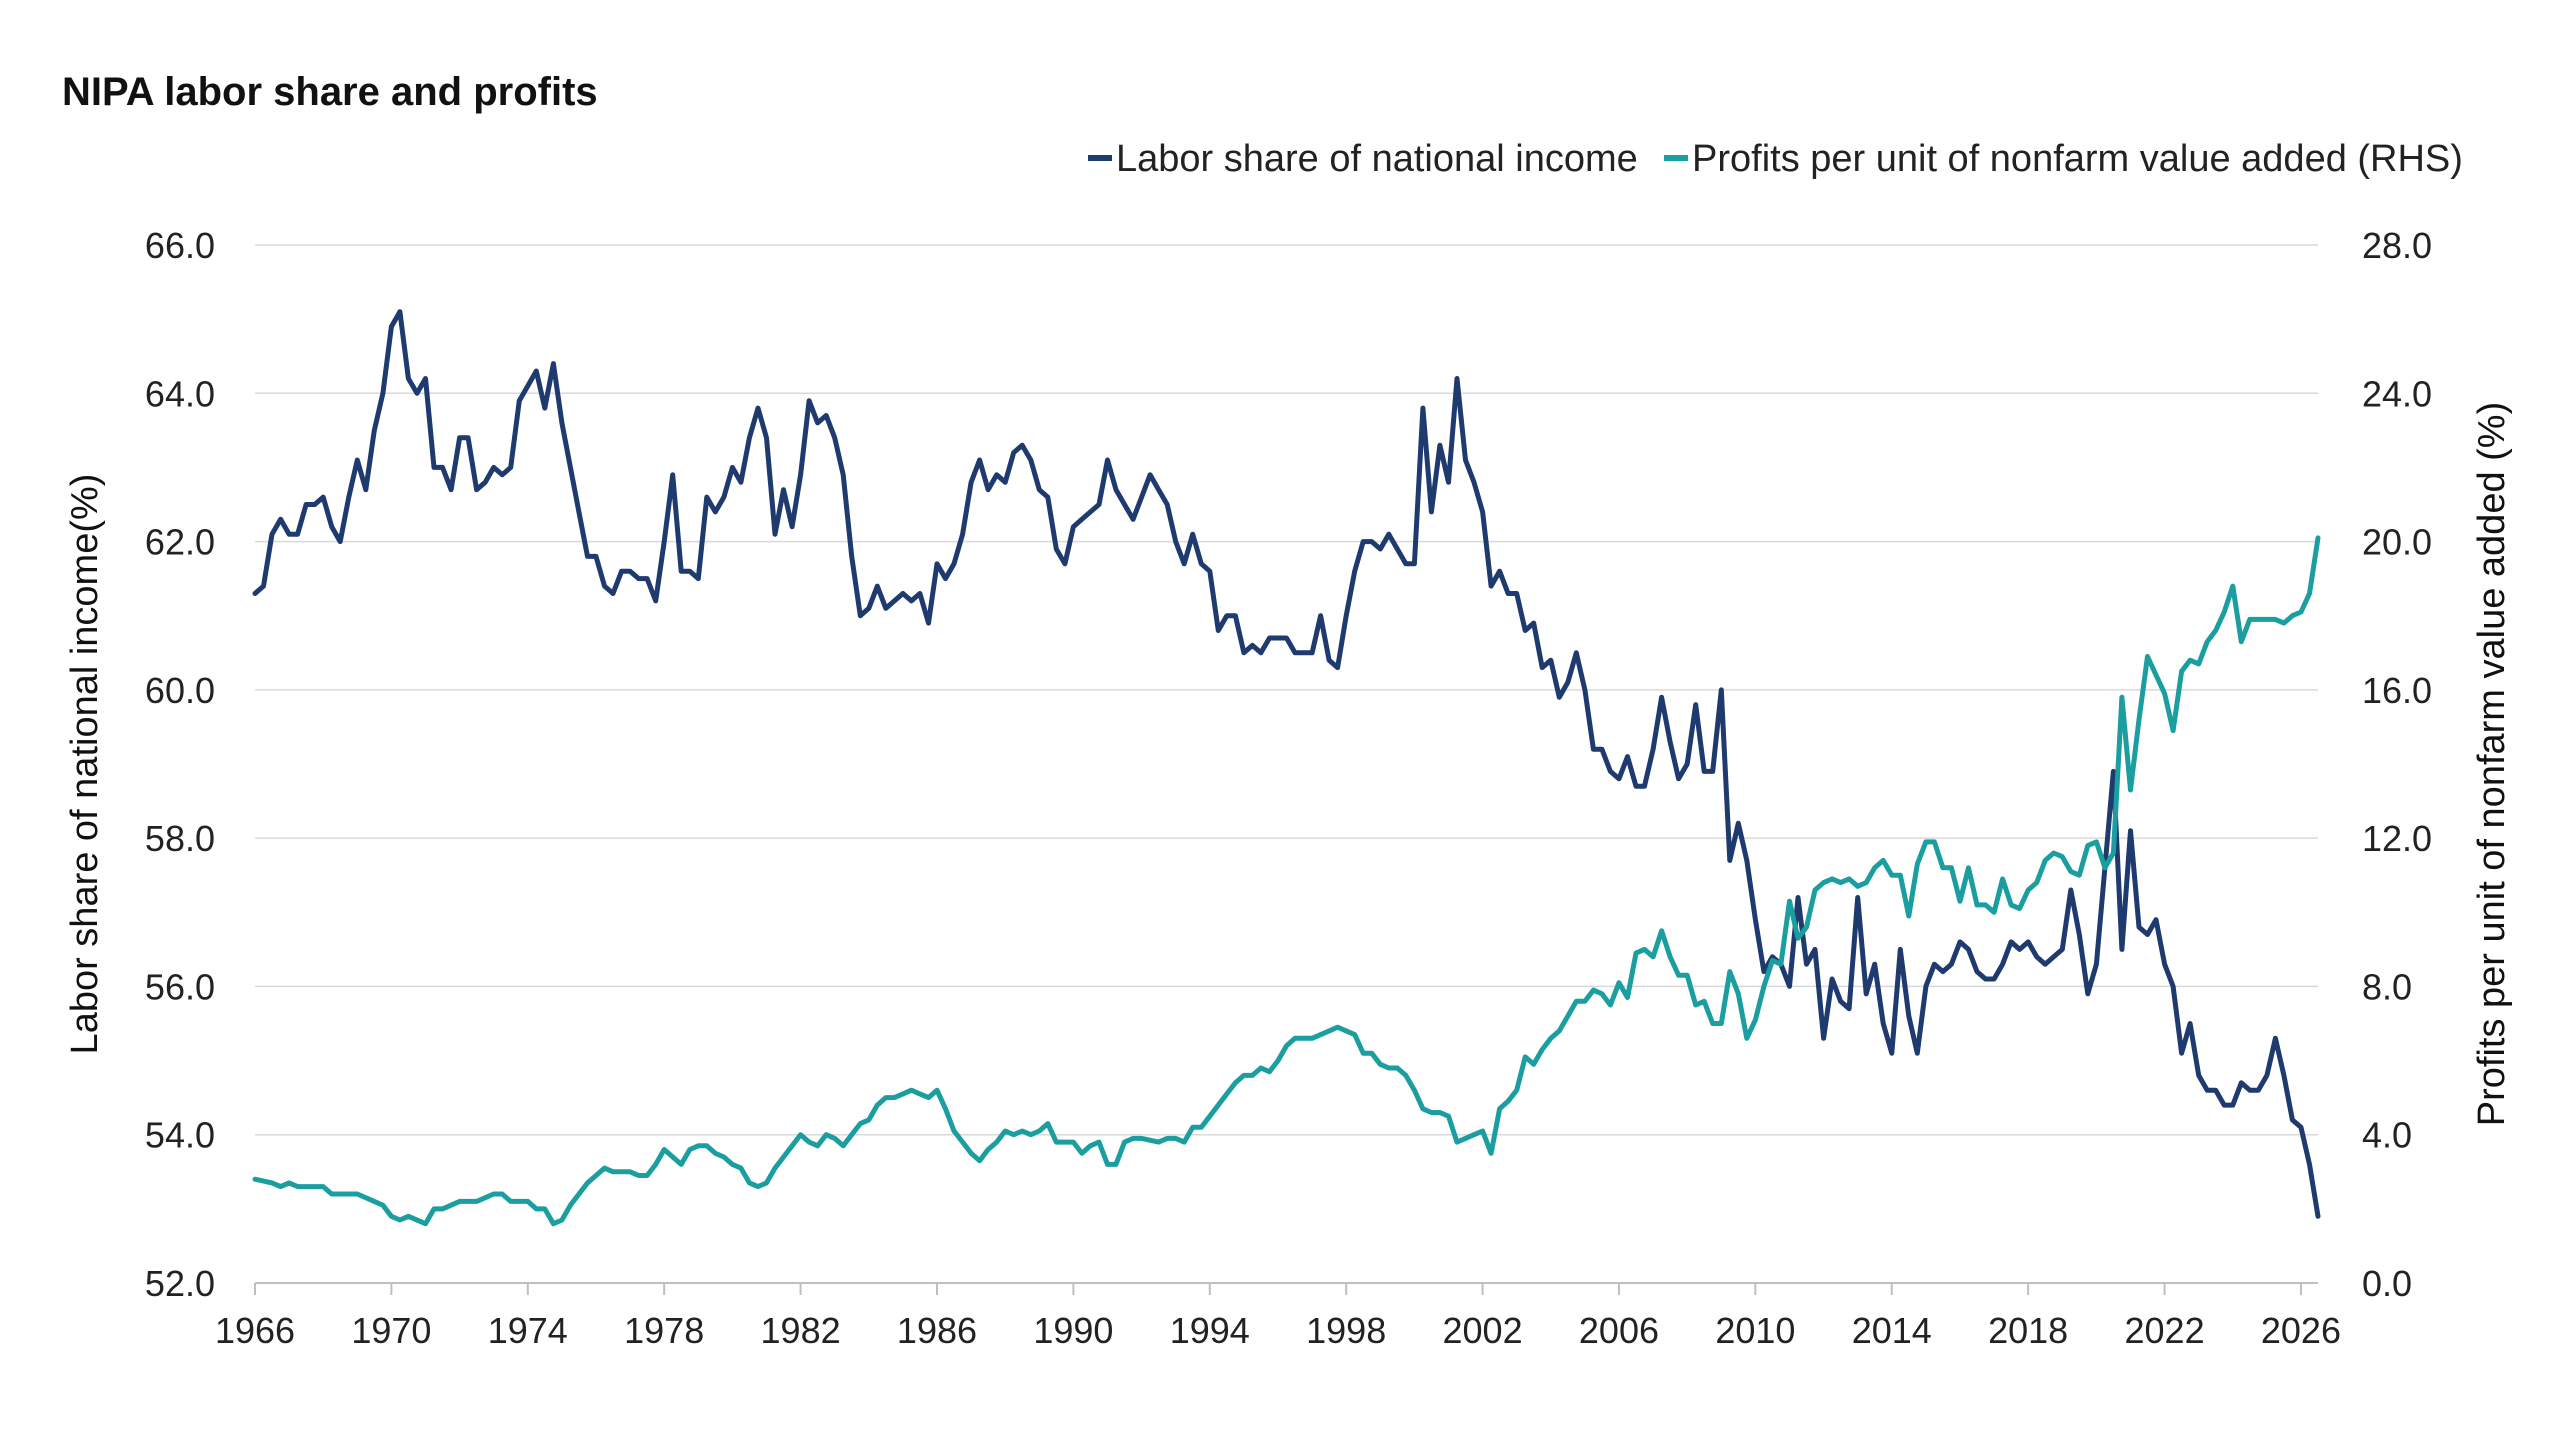 This screenshot has height=1440, width=2560. Describe the element at coordinates (2397, 542) in the screenshot. I see `y-right-tick-label: 20.0` at that location.